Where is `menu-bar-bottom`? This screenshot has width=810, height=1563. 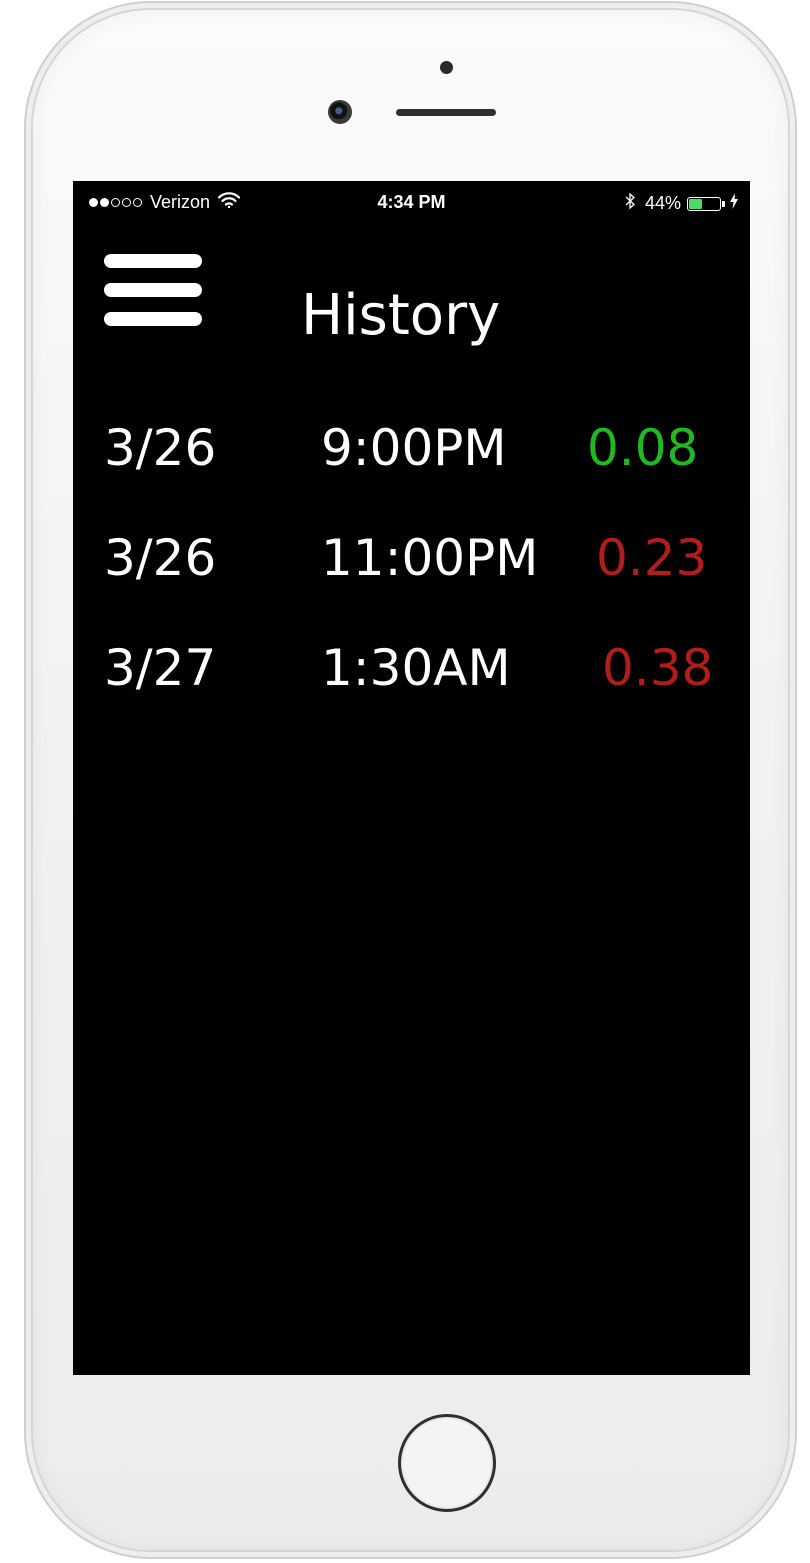
menu-bar-bottom is located at coordinates (153, 319).